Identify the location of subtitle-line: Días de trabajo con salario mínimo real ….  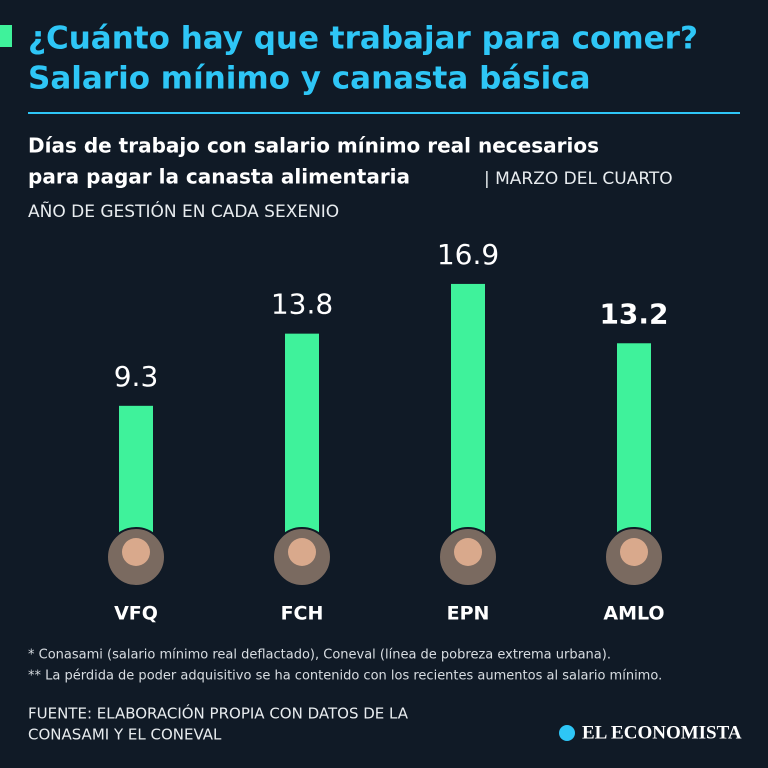
(313, 146).